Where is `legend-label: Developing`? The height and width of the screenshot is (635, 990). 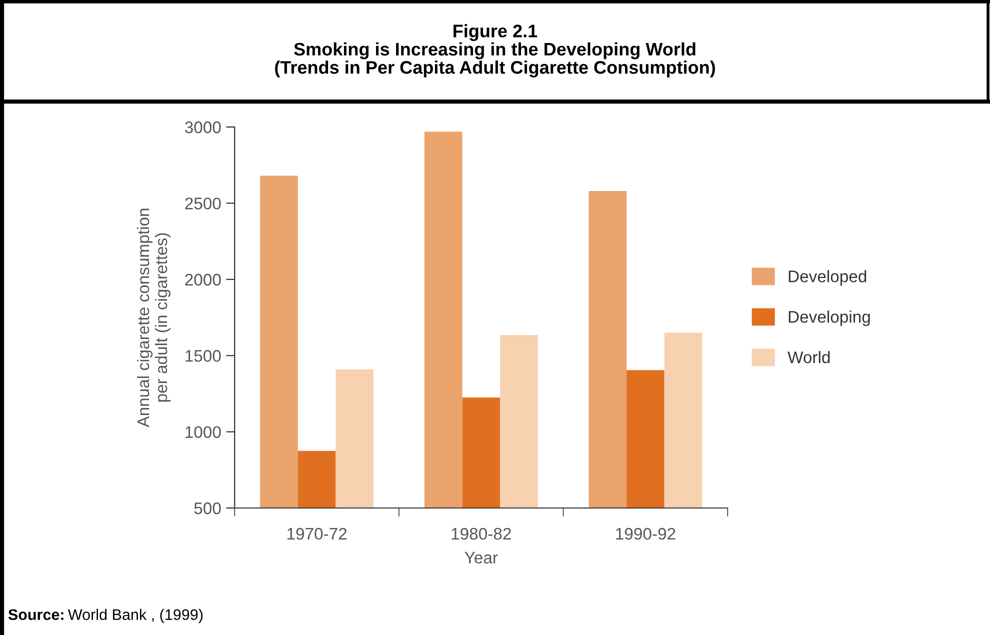
legend-label: Developing is located at coordinates (829, 318).